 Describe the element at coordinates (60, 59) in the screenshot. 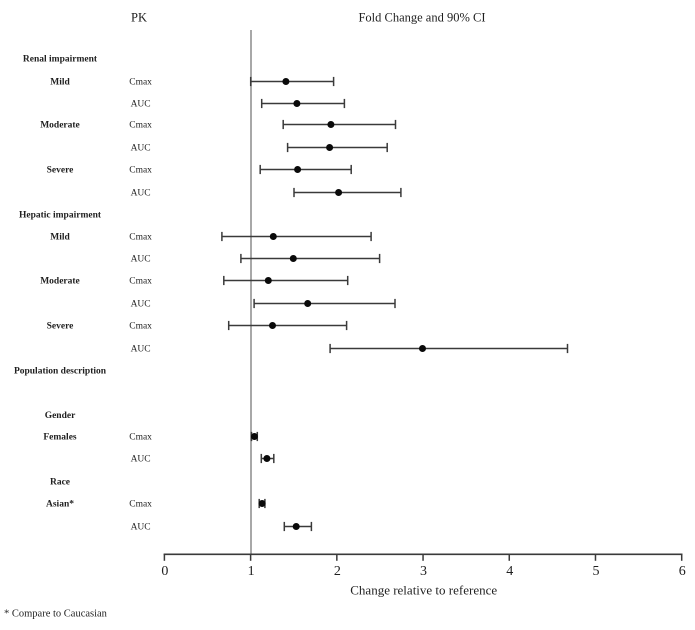

I see `svg-text: Renal impairment` at that location.